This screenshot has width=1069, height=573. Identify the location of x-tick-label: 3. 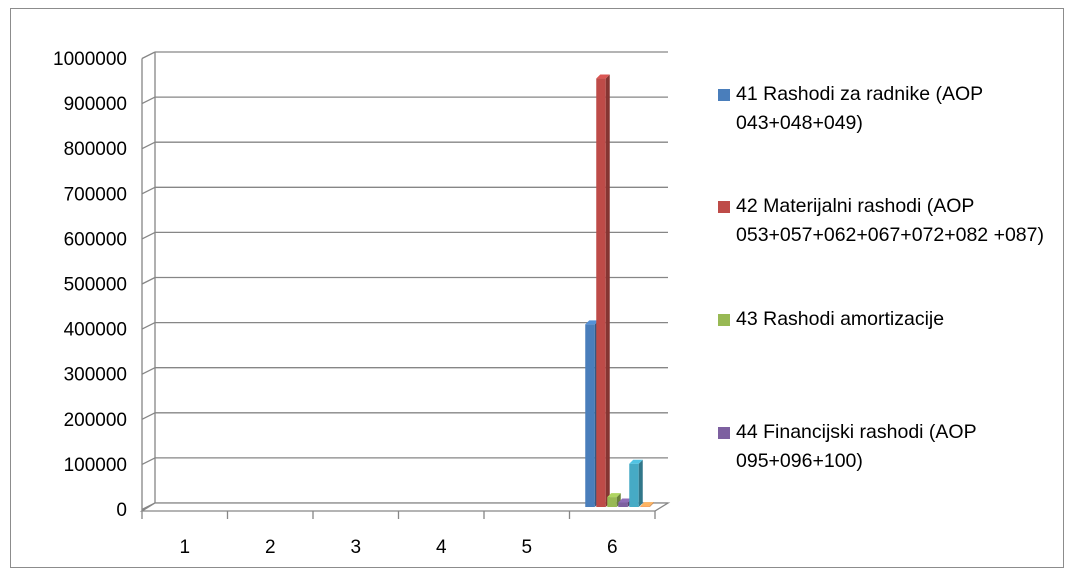
(355, 547).